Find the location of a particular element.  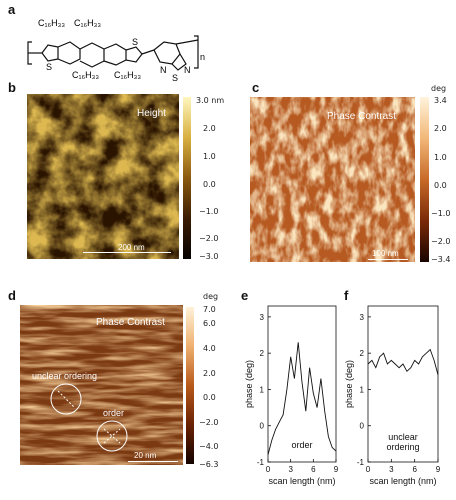

sulfur-atom-3: S is located at coordinates (175, 78).